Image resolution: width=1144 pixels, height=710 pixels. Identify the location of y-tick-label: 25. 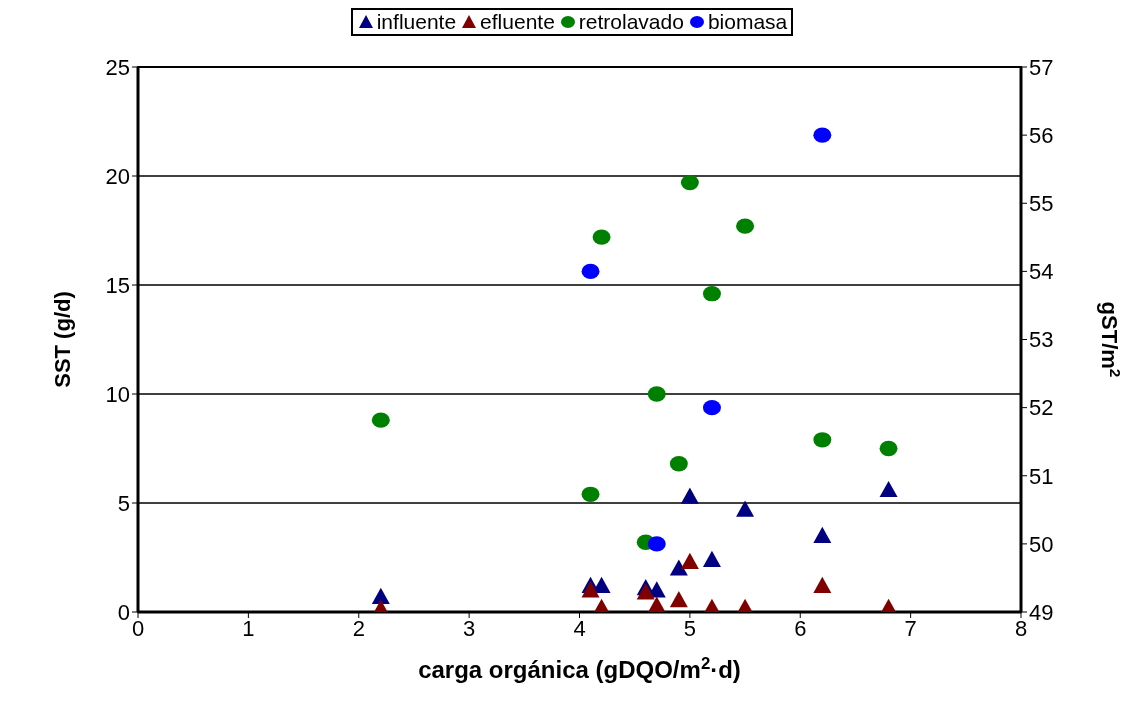
(117, 67).